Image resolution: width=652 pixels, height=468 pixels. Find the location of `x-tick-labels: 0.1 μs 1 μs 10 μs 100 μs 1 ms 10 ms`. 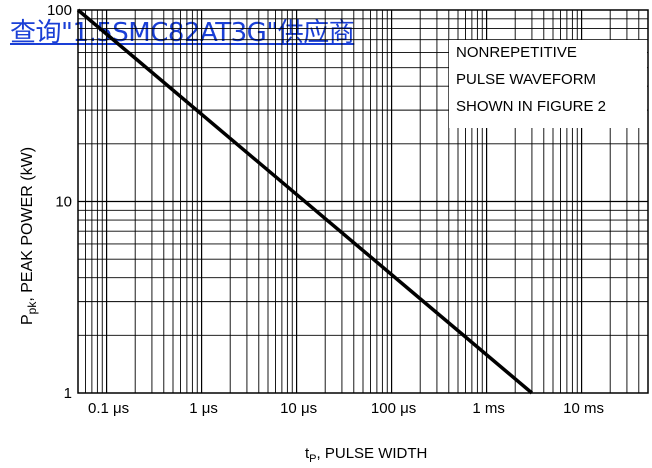

x-tick-labels: 0.1 μs 1 μs 10 μs 100 μs 1 ms 10 ms is located at coordinates (346, 408).